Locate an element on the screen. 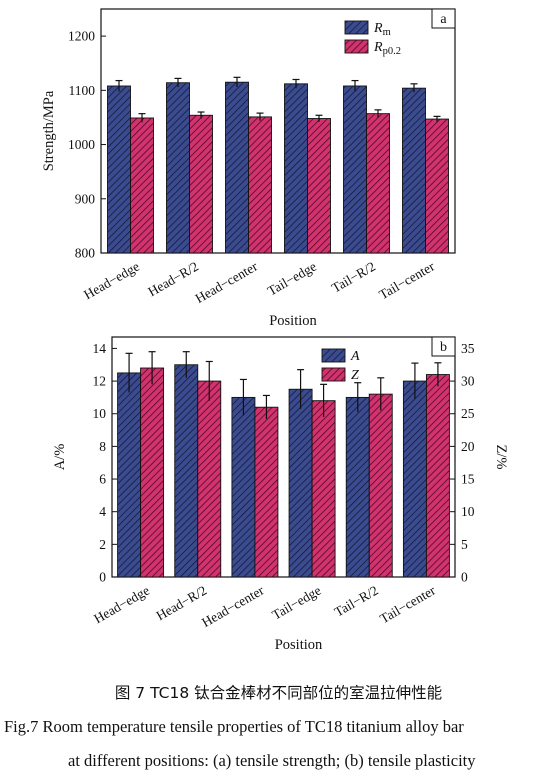 This screenshot has height=781, width=557. legend-entry: A is located at coordinates (355, 356).